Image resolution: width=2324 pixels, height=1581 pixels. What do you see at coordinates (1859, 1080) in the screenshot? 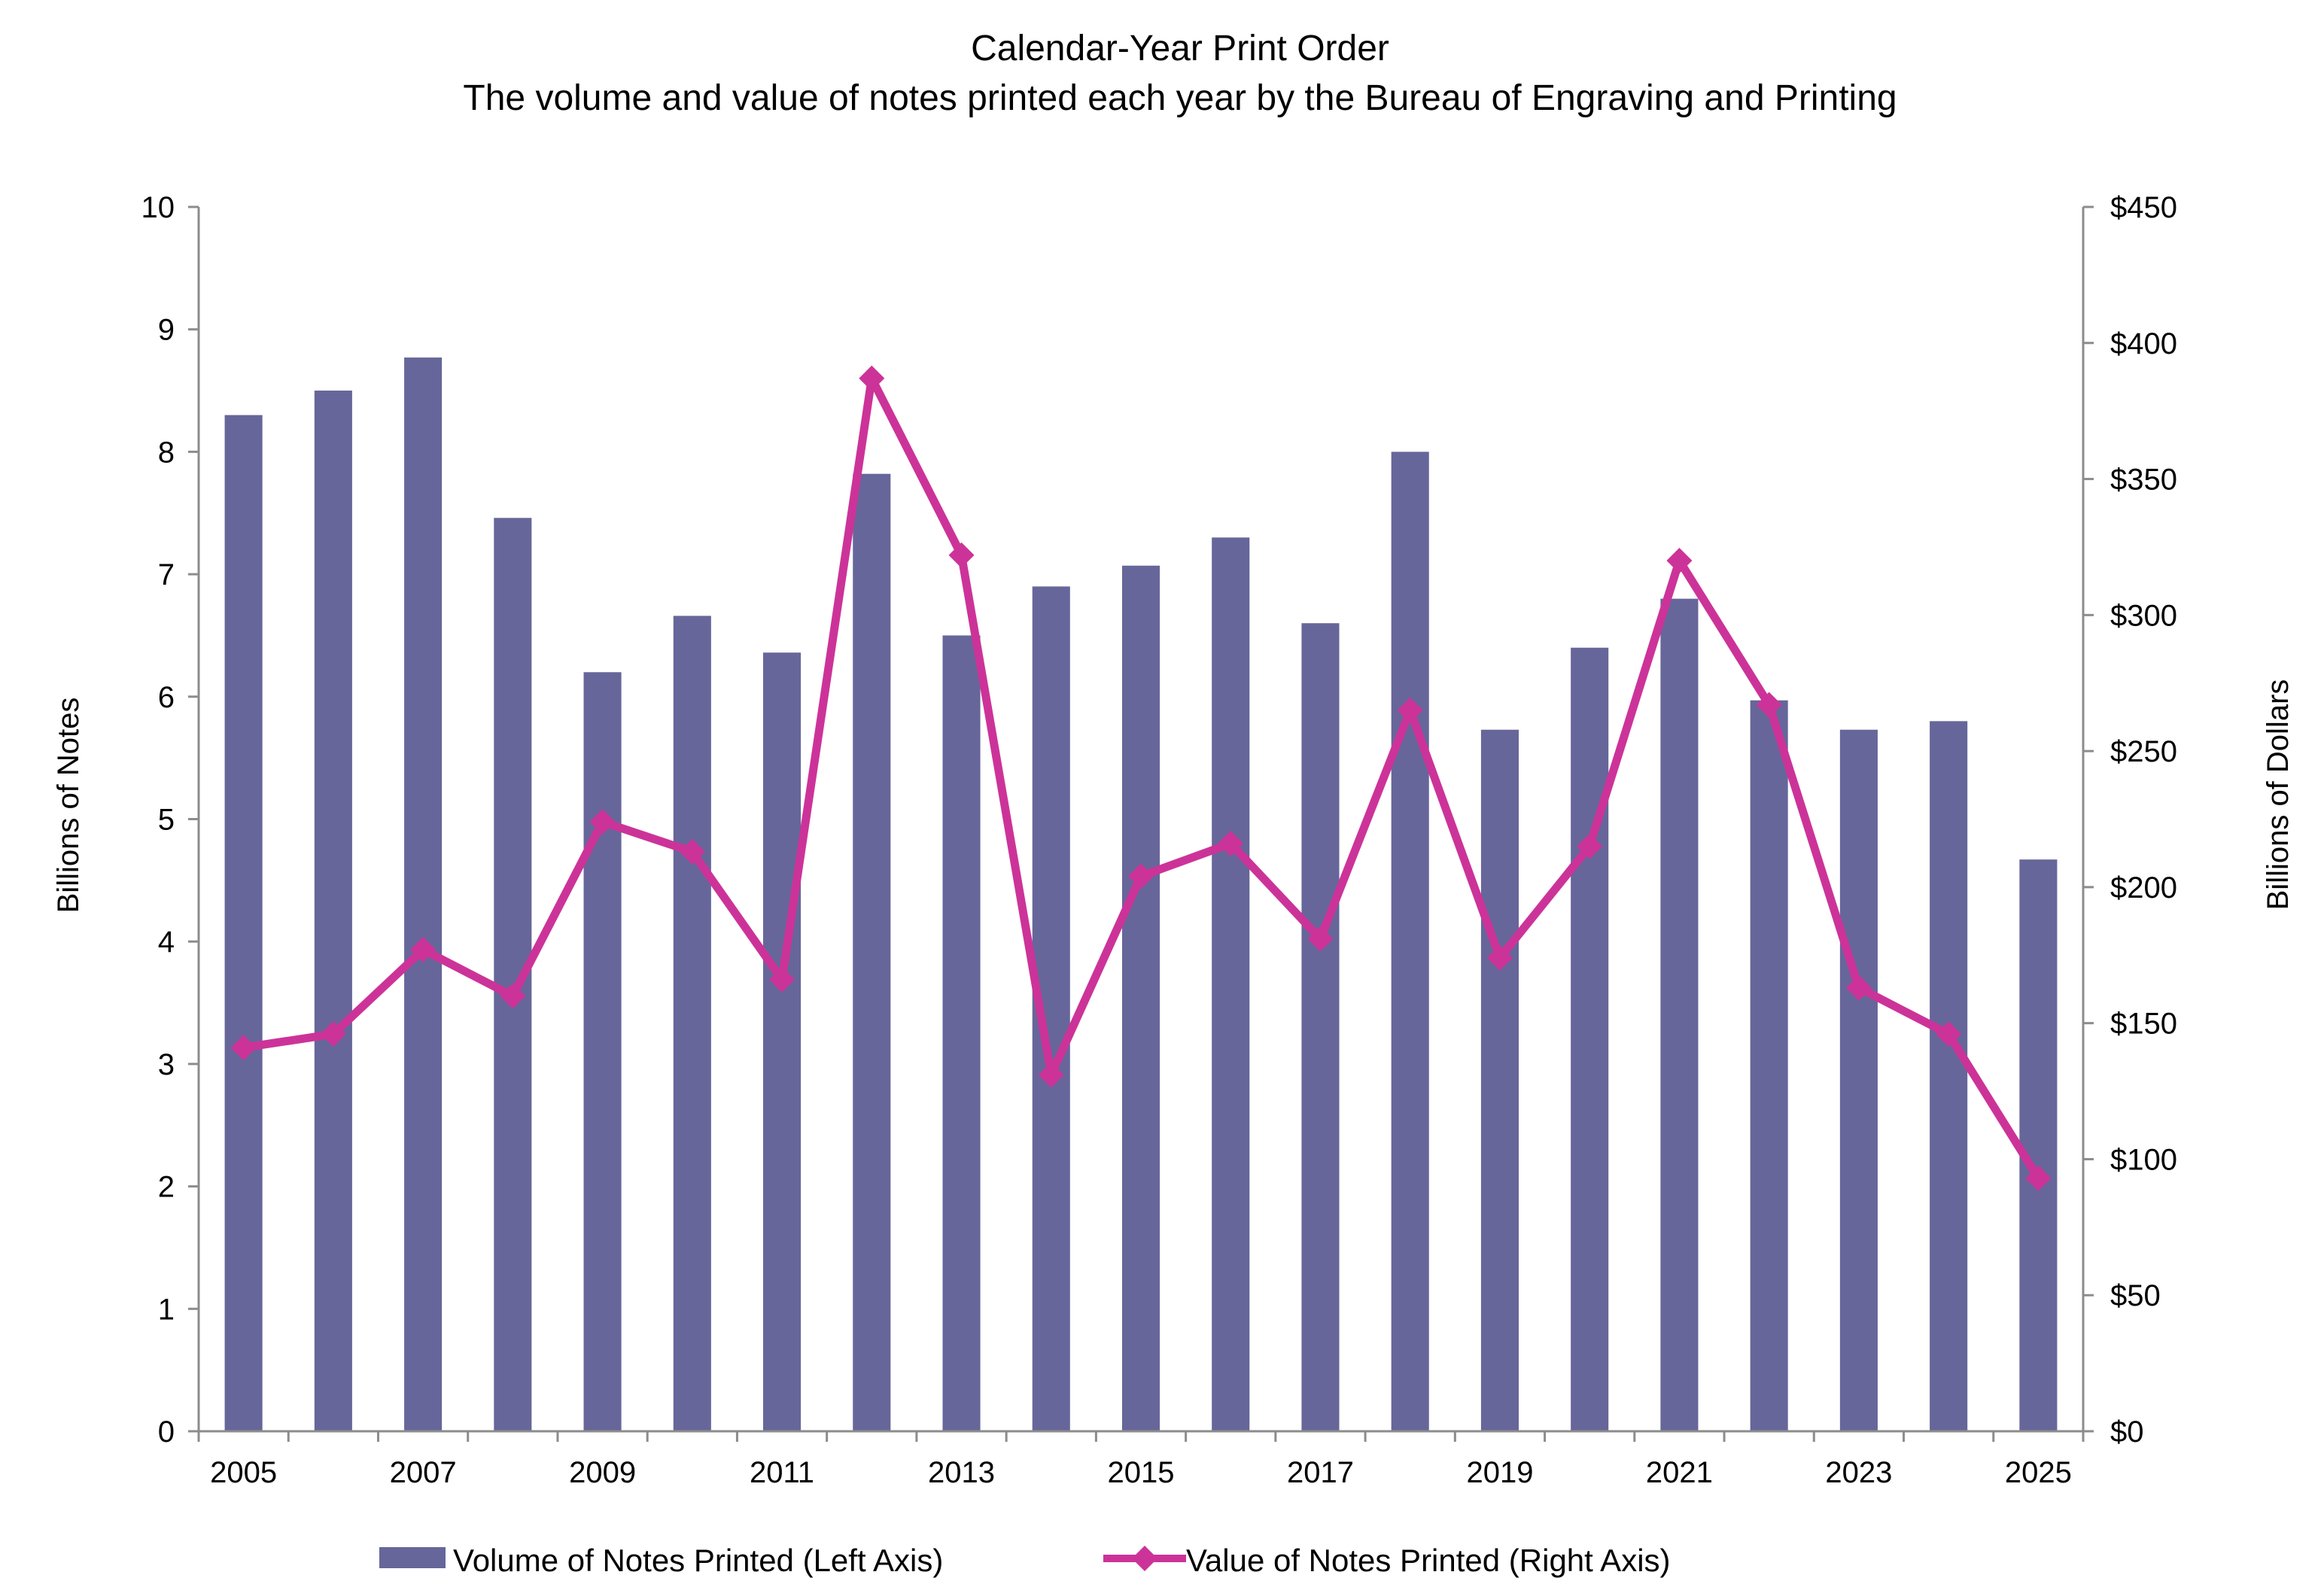
I see `bar-2023` at bounding box center [1859, 1080].